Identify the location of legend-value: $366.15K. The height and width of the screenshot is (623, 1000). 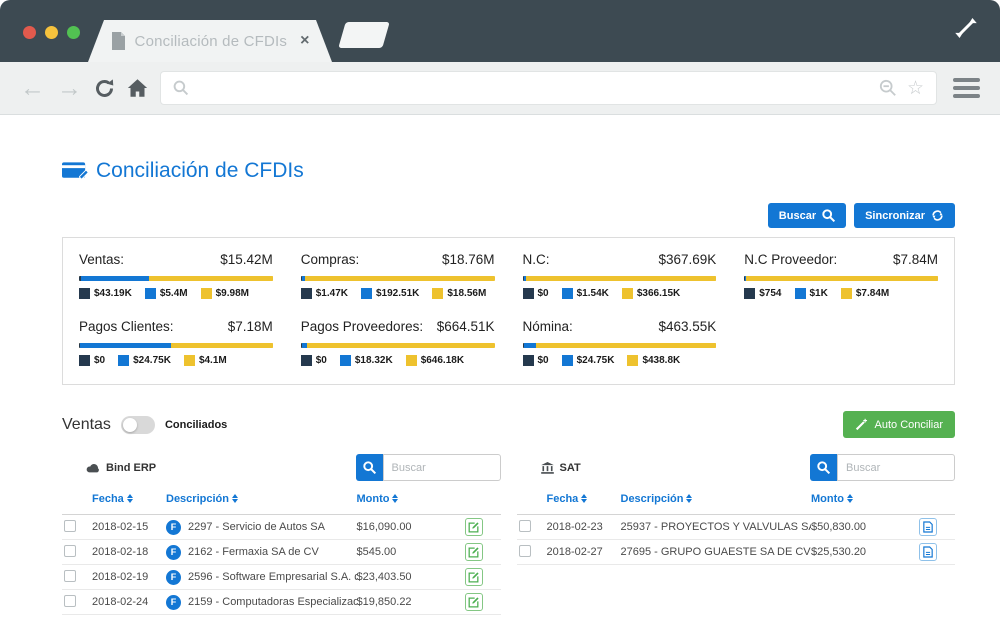
(658, 293).